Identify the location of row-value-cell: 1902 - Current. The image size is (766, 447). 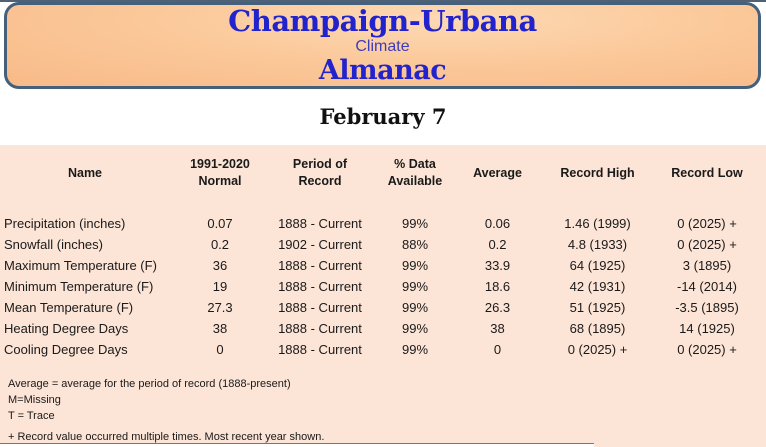
(320, 244).